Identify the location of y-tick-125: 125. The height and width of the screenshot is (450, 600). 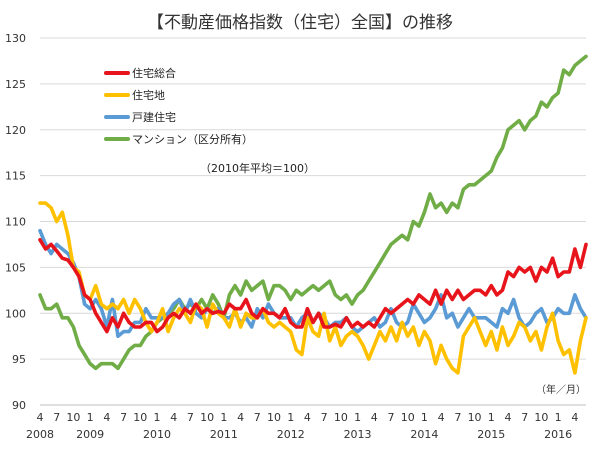
(15, 84).